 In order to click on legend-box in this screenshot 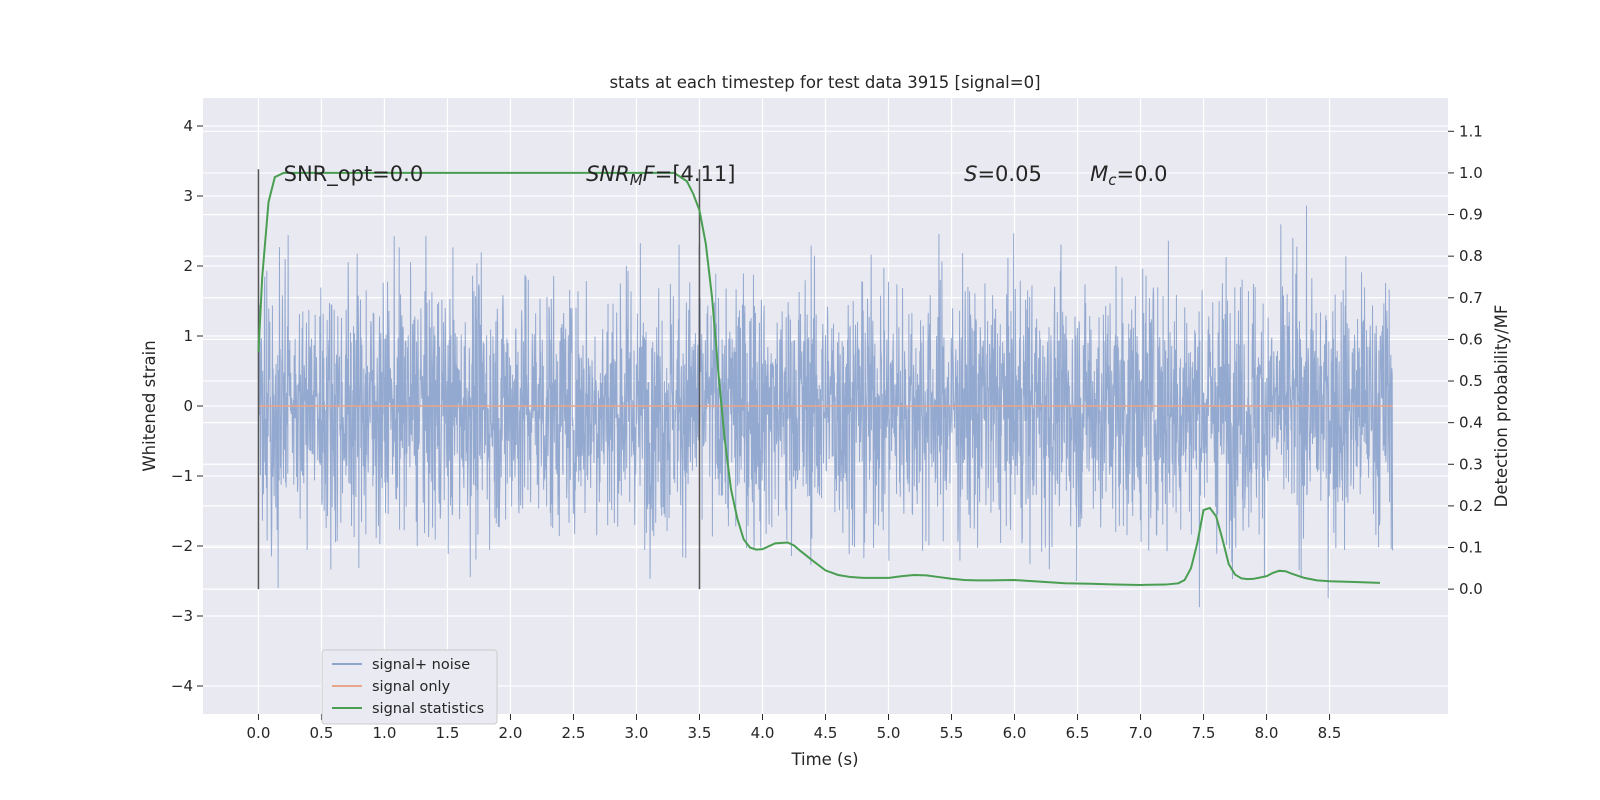, I will do `click(409, 687)`.